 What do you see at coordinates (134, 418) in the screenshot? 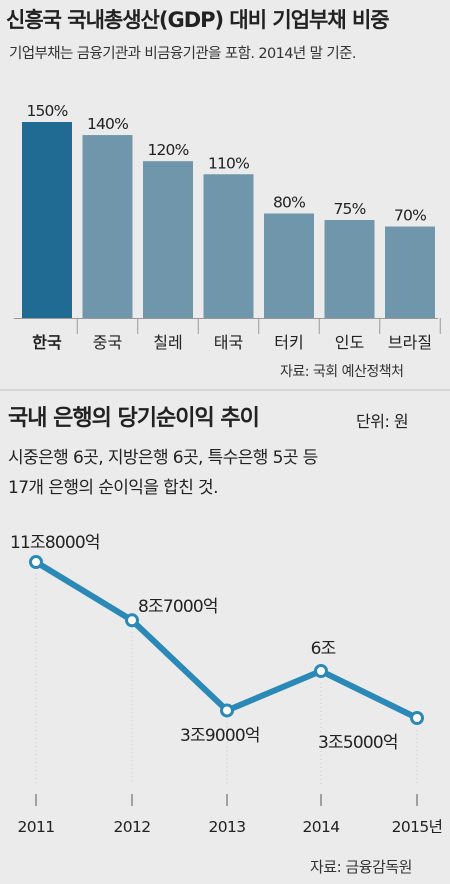
I see `chart2-title: 국내 은행의 당기순이익 추이` at bounding box center [134, 418].